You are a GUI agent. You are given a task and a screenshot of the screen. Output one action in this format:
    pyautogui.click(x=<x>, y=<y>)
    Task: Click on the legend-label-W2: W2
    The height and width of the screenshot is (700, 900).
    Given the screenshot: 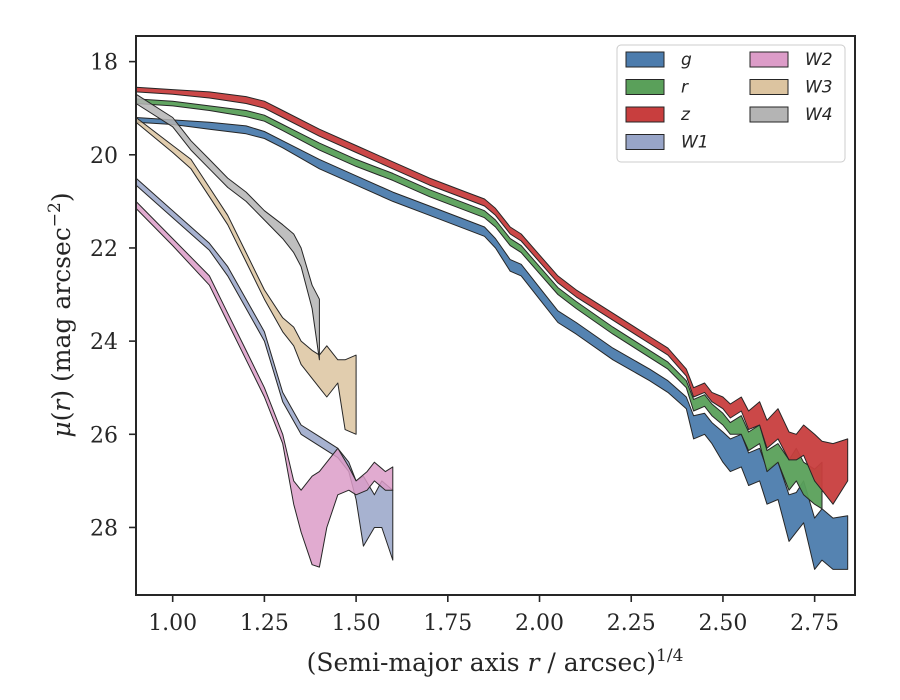 What is the action you would take?
    pyautogui.click(x=819, y=60)
    